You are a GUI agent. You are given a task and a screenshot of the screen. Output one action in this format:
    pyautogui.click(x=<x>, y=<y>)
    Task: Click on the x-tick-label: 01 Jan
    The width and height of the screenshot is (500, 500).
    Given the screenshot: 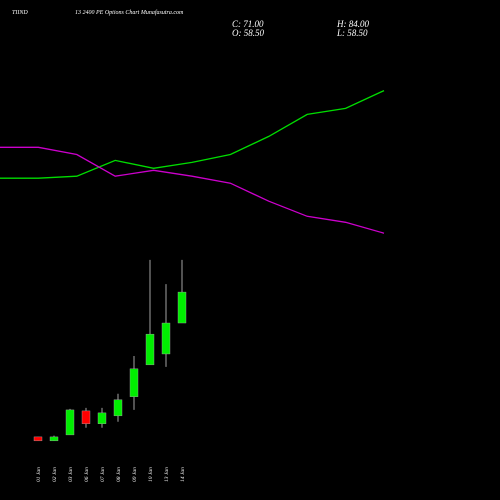 What is the action you would take?
    pyautogui.click(x=39, y=474)
    